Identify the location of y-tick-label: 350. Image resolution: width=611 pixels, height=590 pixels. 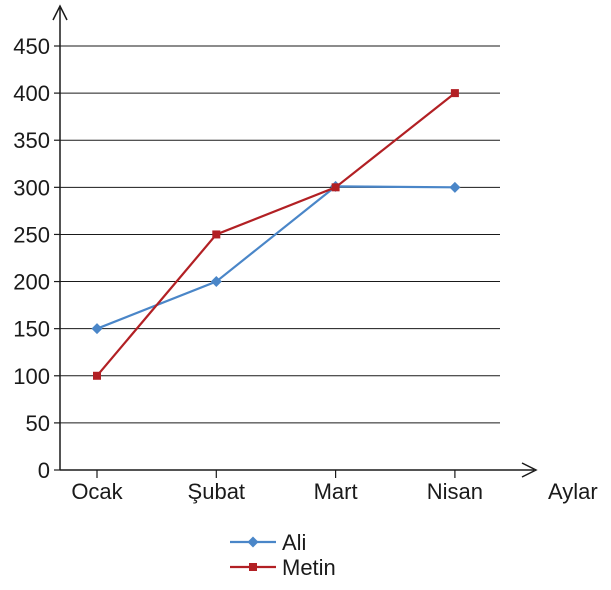
(31, 140).